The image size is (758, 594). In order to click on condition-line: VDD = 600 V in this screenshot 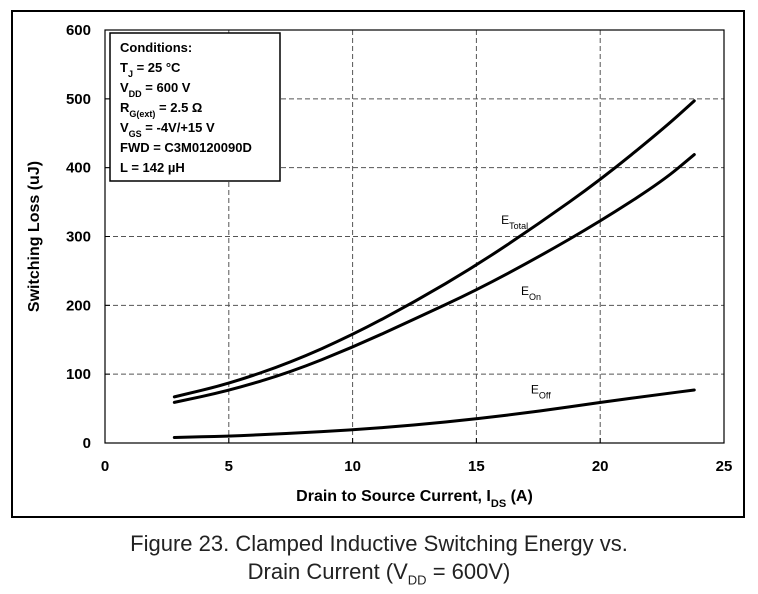, I will do `click(155, 89)`.